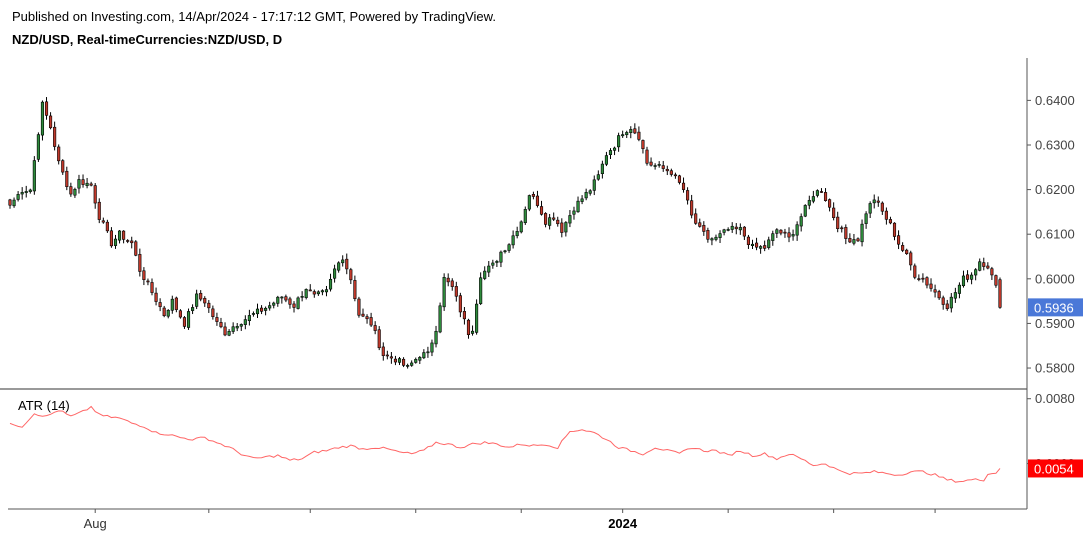 Image resolution: width=1089 pixels, height=537 pixels. I want to click on last-price-label: 0.5936, so click(1054, 307).